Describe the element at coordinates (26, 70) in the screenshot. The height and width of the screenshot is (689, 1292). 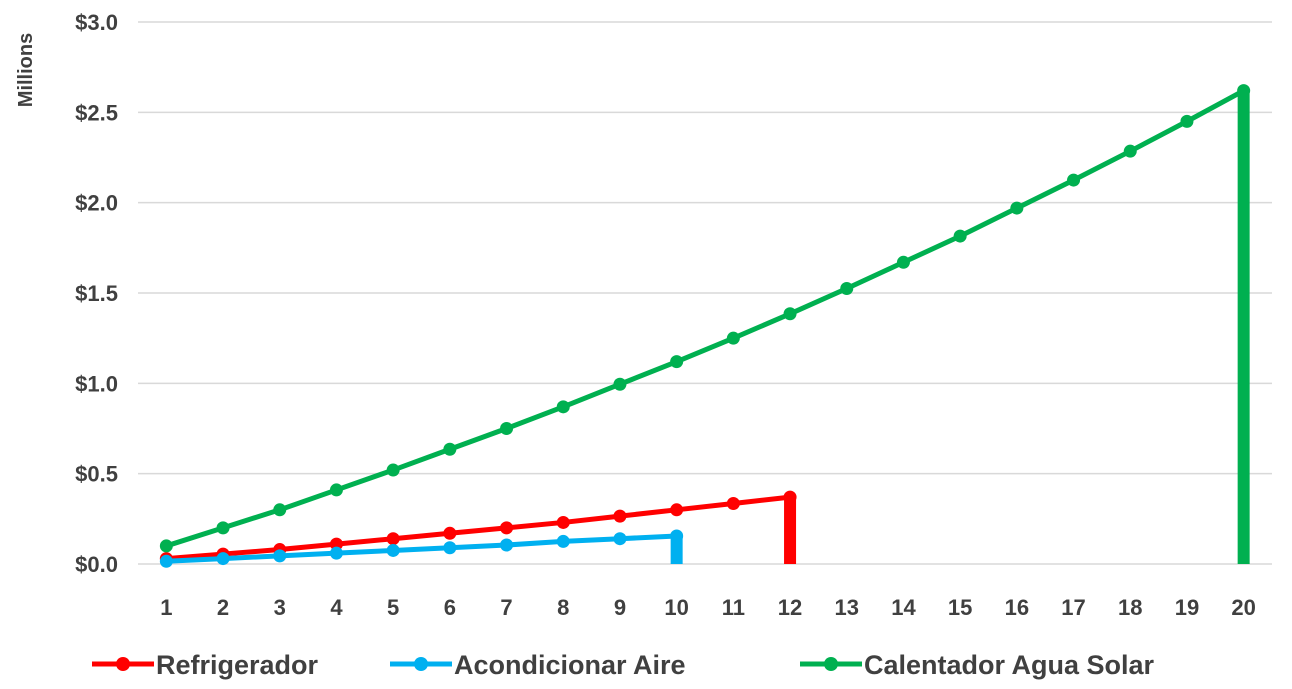
I see `y-axis-label: Millions` at that location.